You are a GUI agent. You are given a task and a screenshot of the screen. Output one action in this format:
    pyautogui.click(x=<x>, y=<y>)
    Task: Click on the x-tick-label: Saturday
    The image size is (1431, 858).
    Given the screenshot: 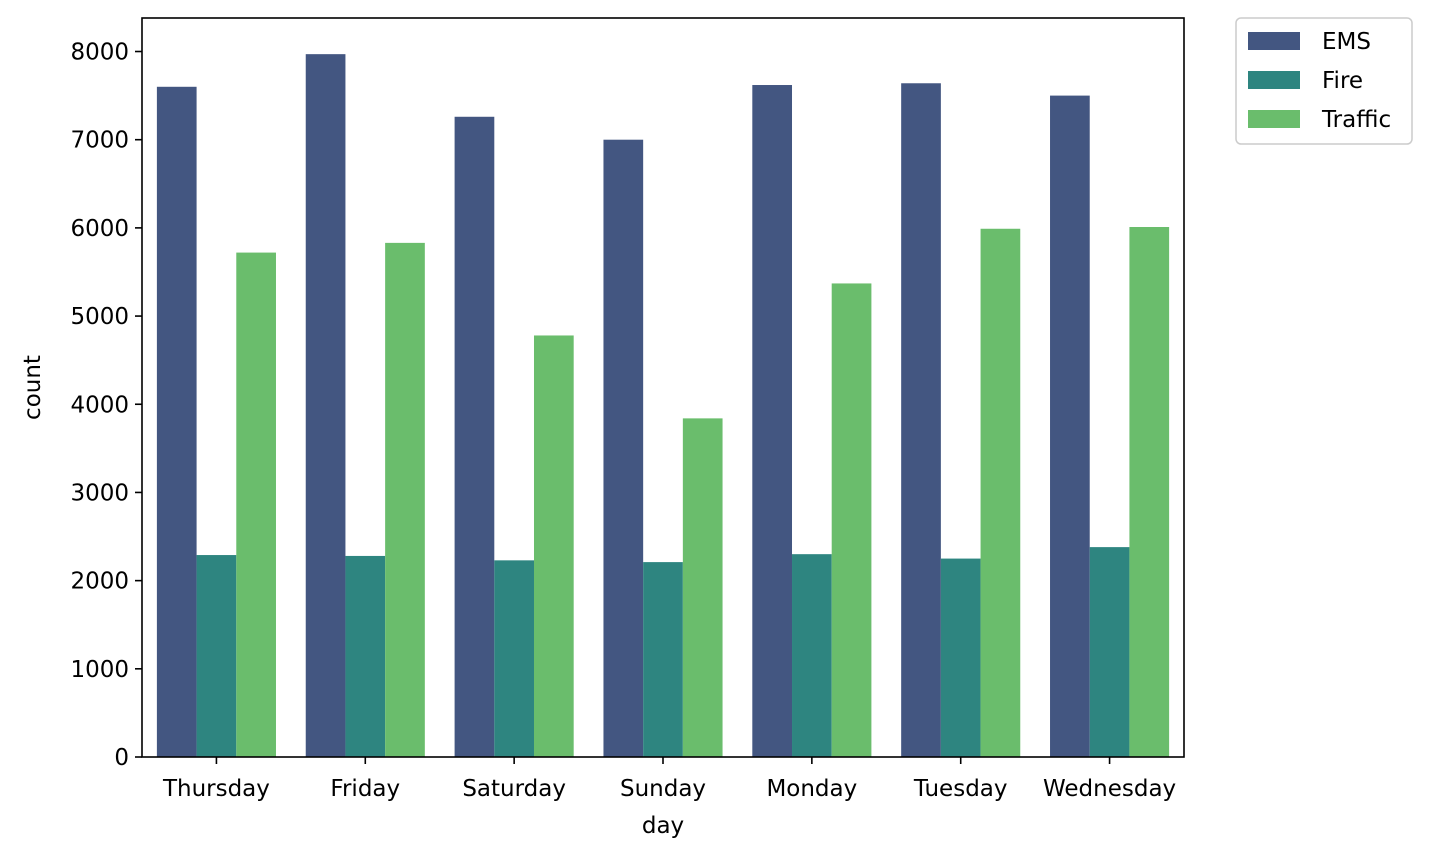 What is the action you would take?
    pyautogui.click(x=514, y=789)
    